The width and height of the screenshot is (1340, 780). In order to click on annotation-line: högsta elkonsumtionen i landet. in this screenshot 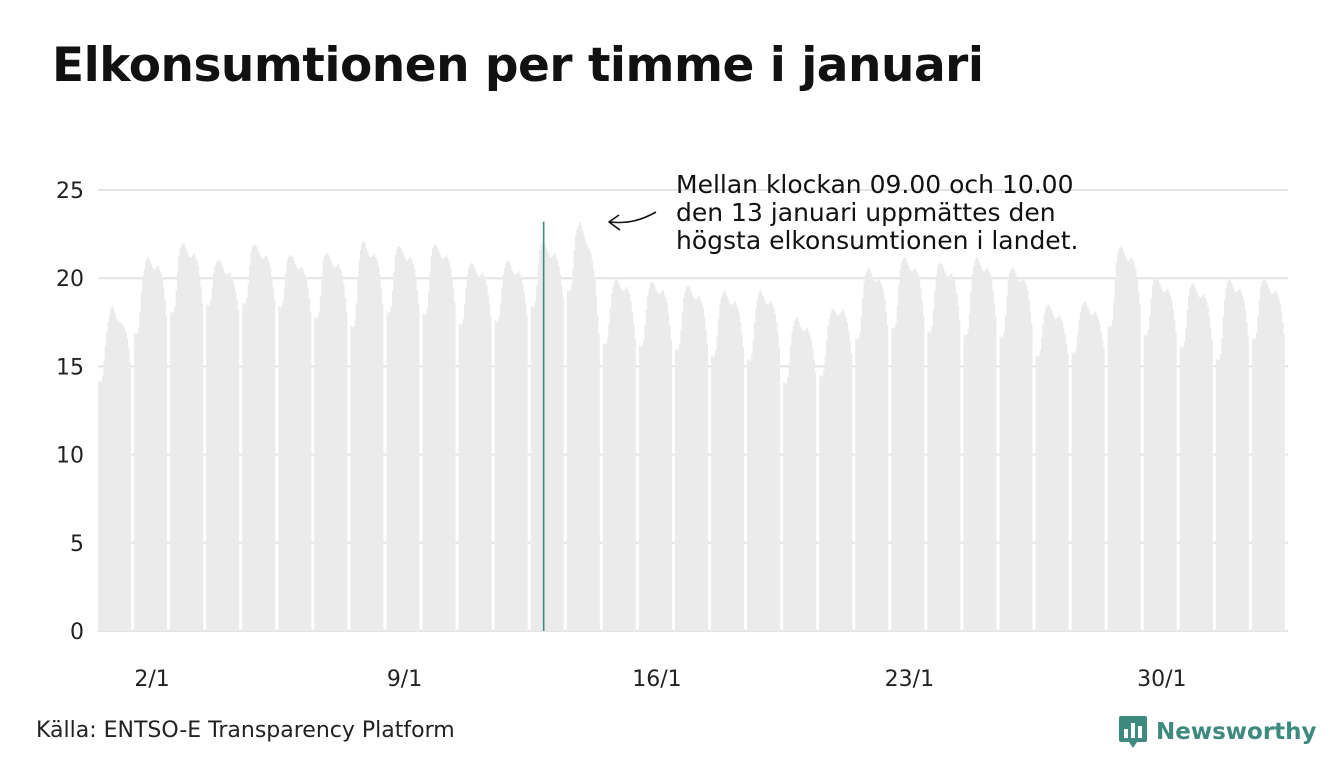, I will do `click(877, 240)`.